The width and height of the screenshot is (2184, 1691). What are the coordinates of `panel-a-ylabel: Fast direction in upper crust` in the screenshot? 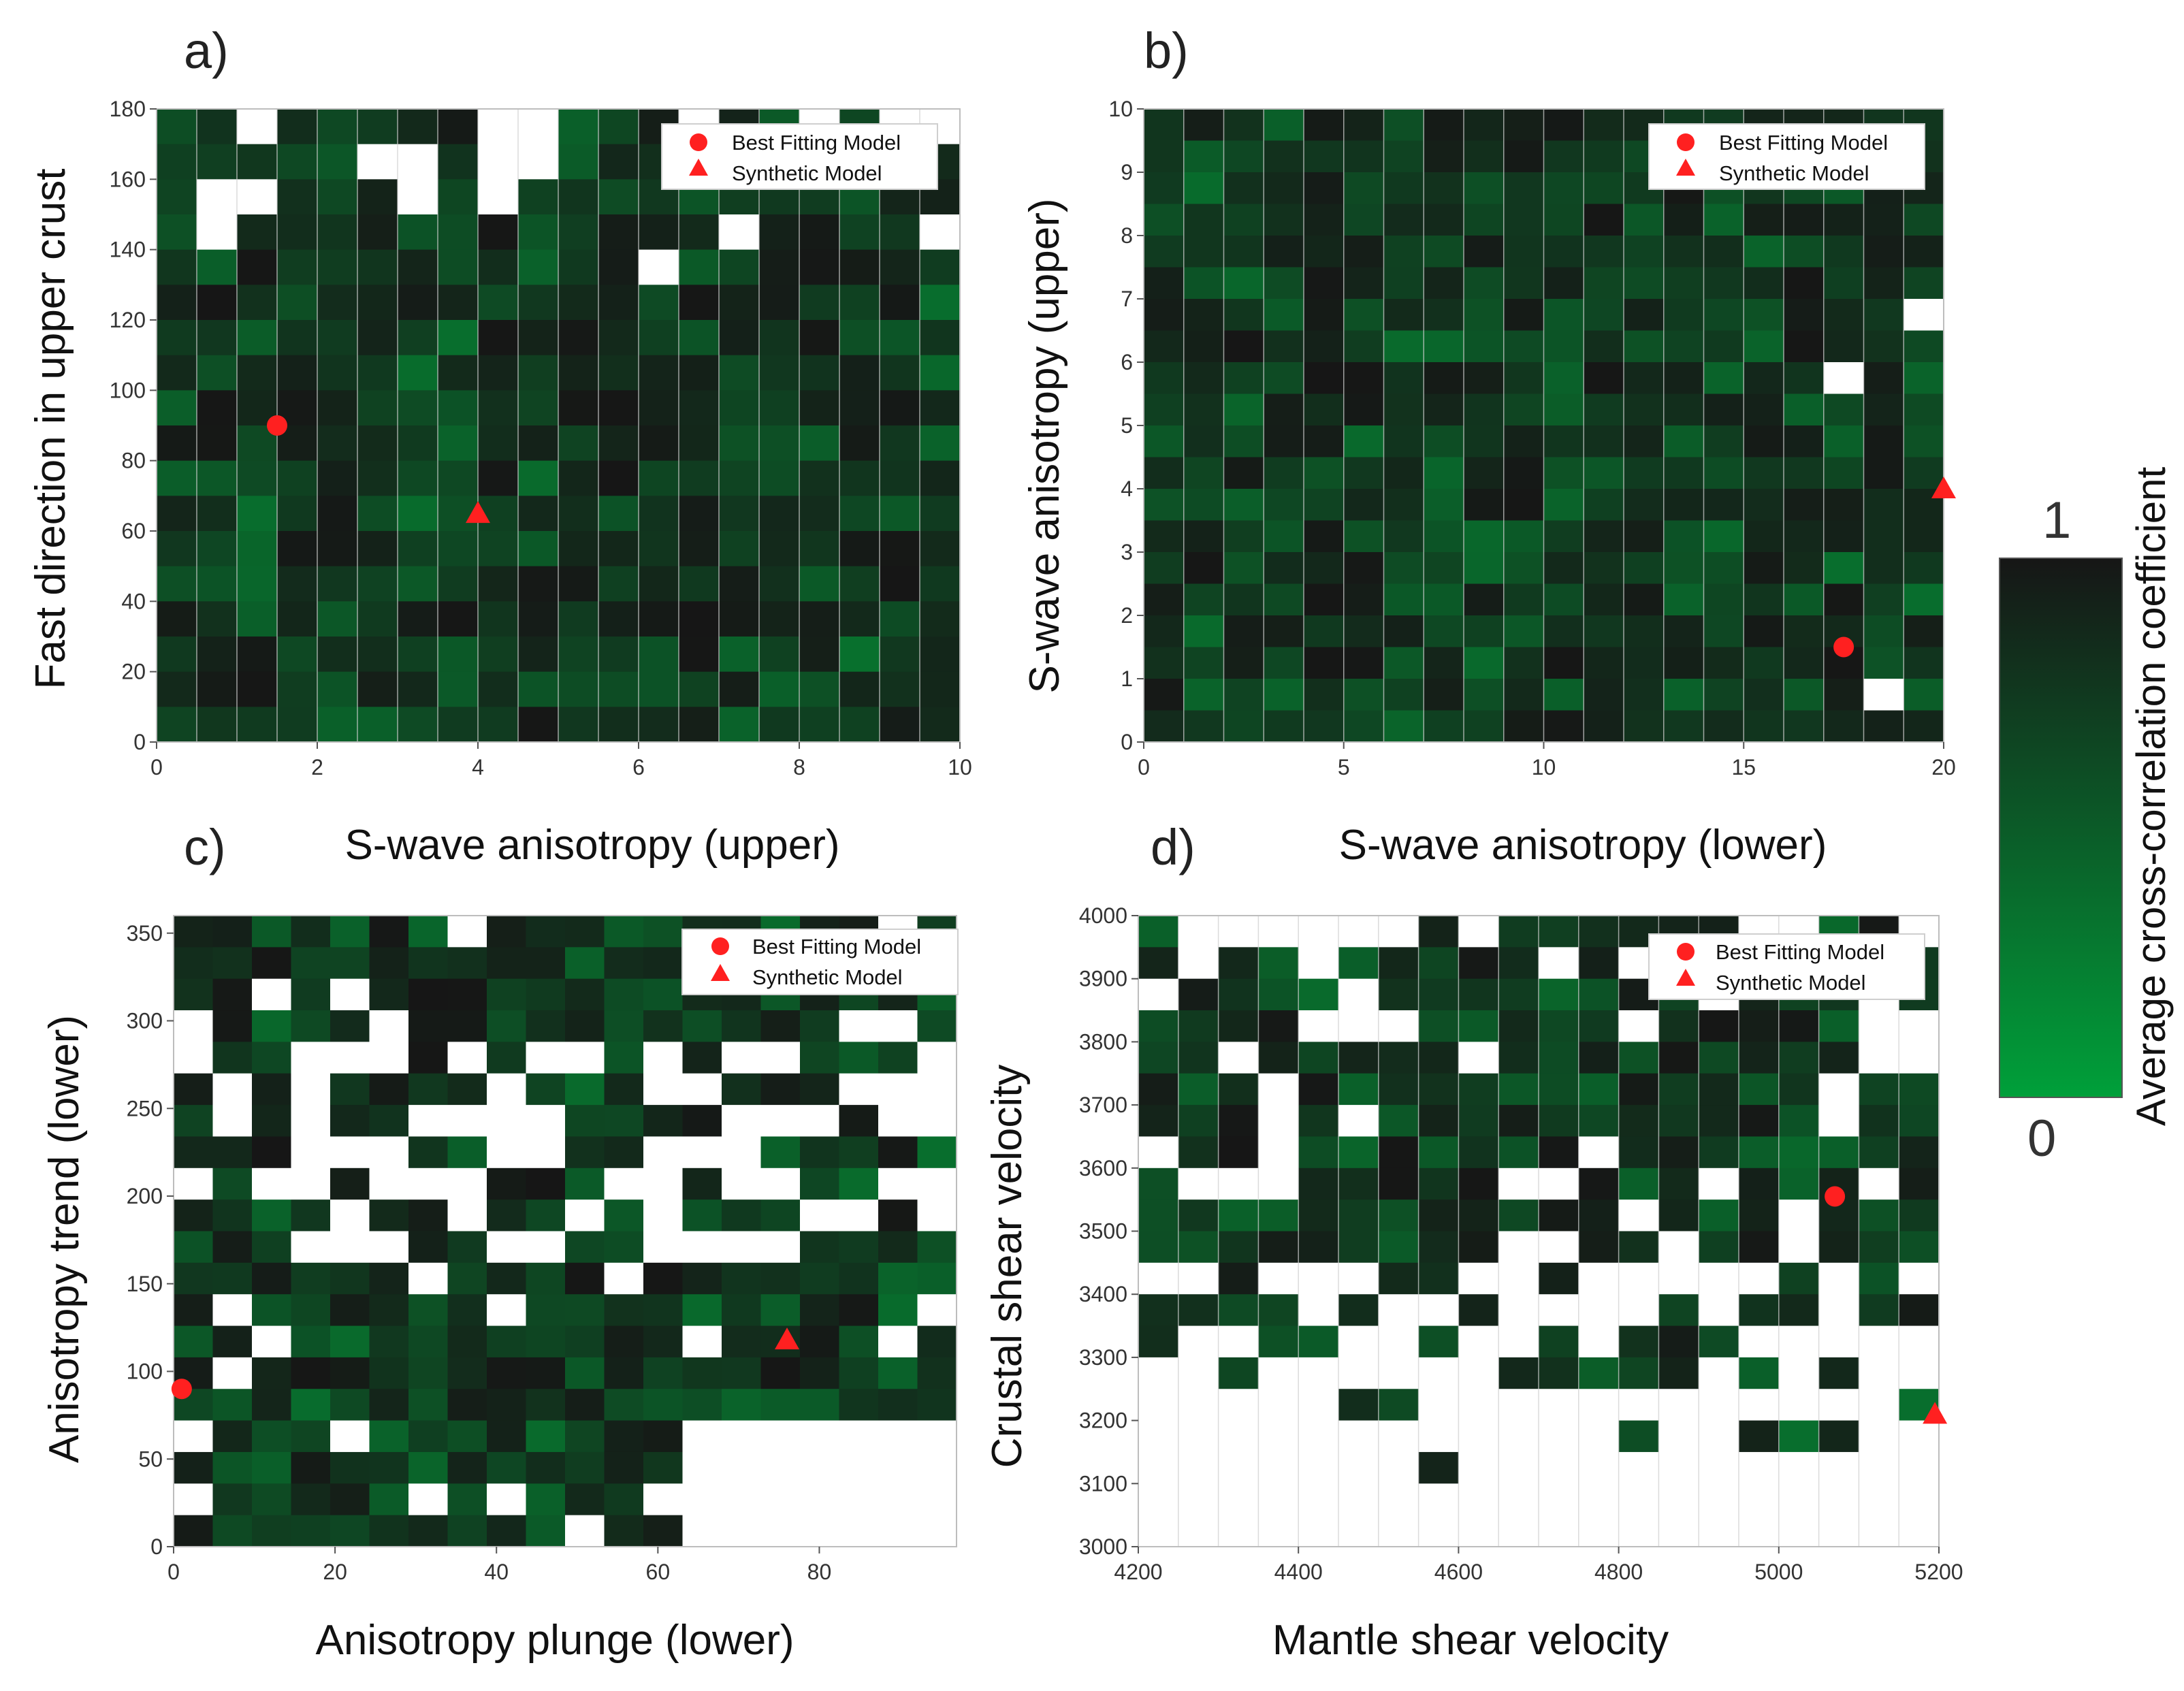 It's located at (50, 428).